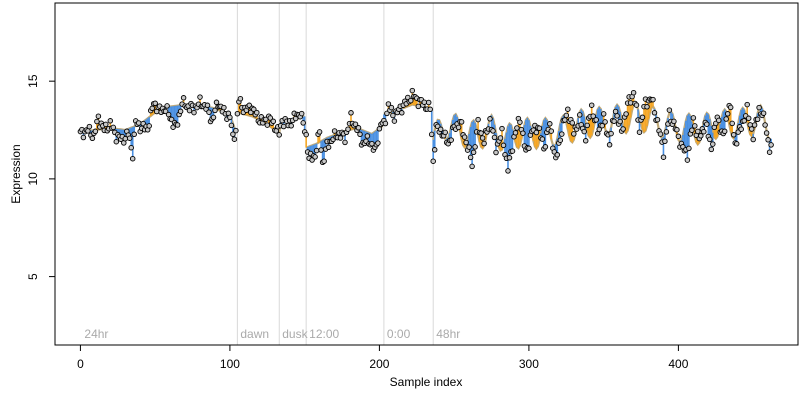 The image size is (800, 400). Describe the element at coordinates (529, 364) in the screenshot. I see `x-tick-label: 300` at that location.